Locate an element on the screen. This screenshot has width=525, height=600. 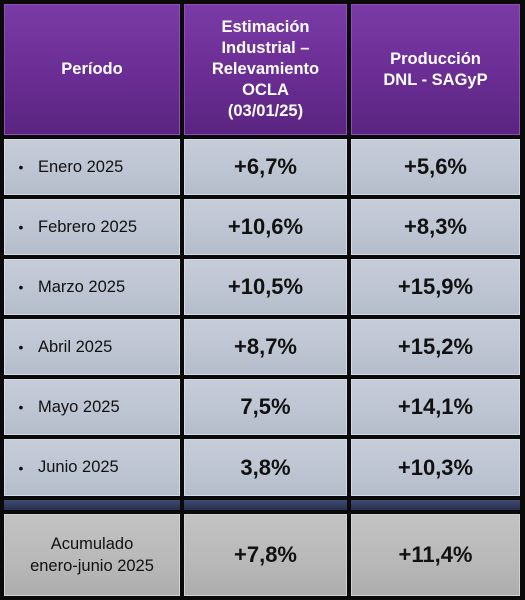
ocla-value: +10,5% is located at coordinates (265, 287).